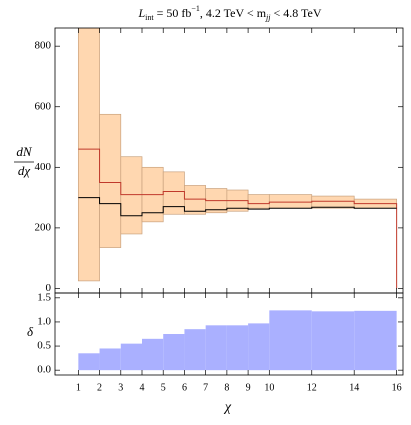 This screenshot has width=411, height=425. I want to click on x-tick-label: 12, so click(312, 387).